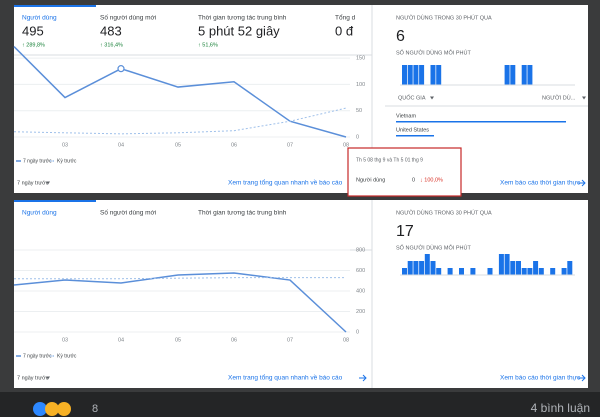 The image size is (600, 417). I want to click on x-tick-label: 05, so click(178, 145).